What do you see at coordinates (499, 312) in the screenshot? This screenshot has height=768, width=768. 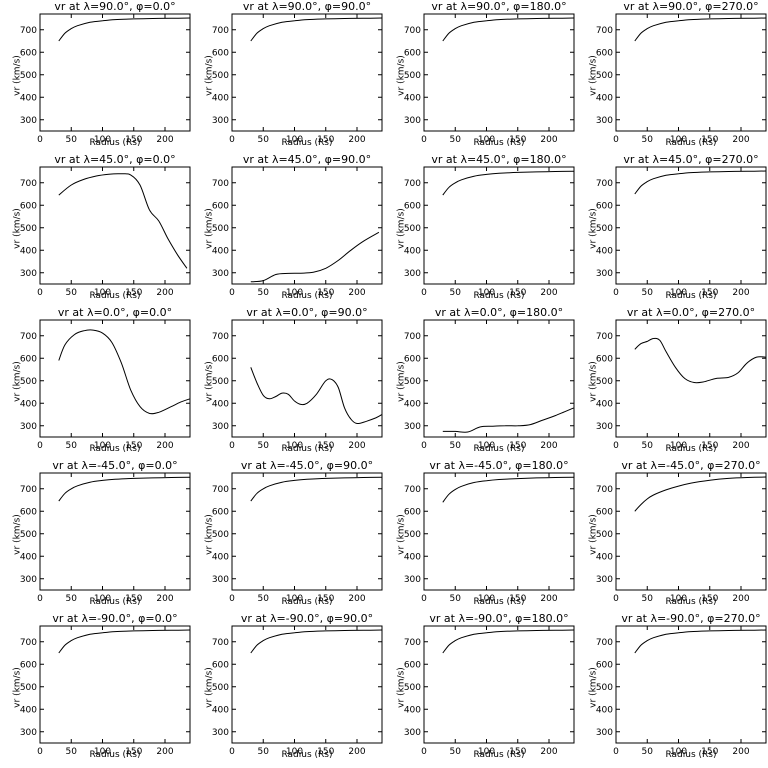 I see `chart-title: vr at λ=0.0°, φ=180.0°` at bounding box center [499, 312].